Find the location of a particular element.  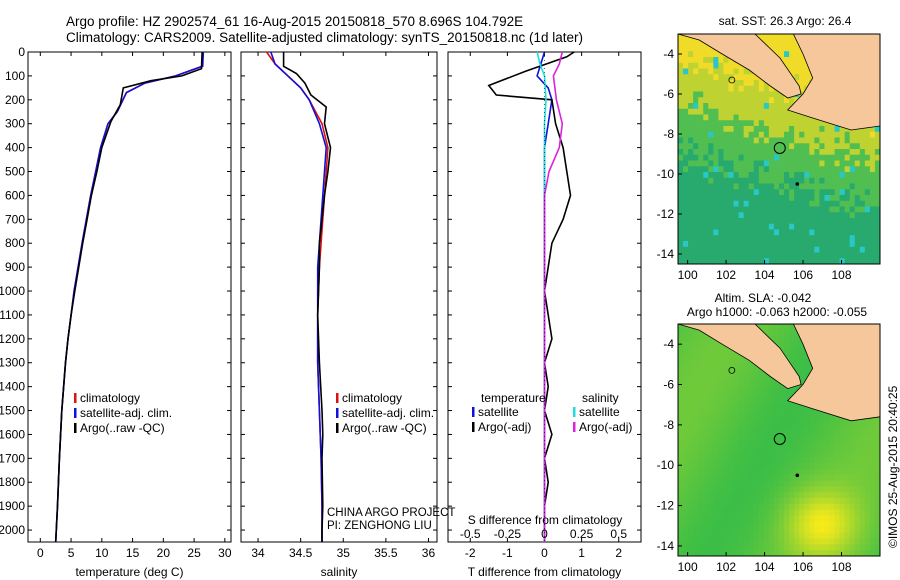

sla-map-ytick-label: -14 is located at coordinates (666, 546).